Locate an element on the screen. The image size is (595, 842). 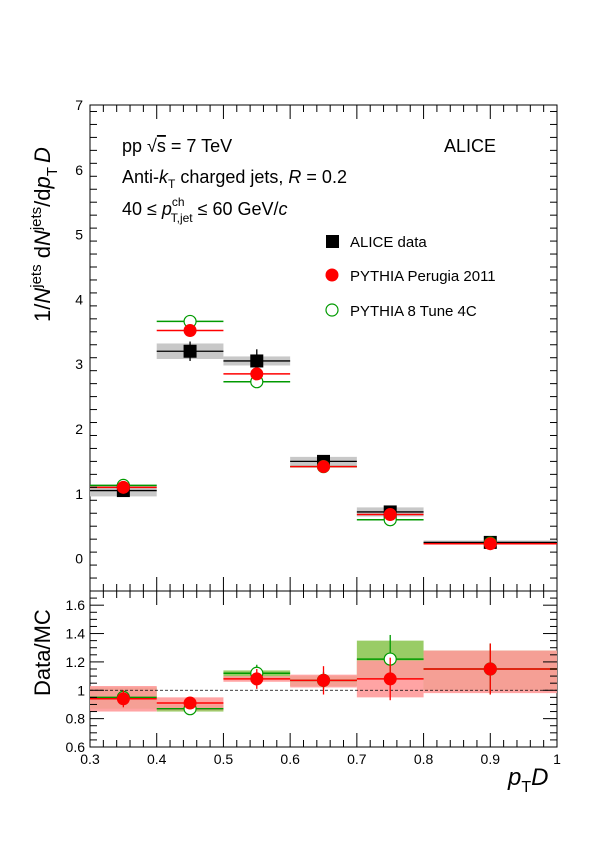
x-tick-label: 0.9 is located at coordinates (491, 759).